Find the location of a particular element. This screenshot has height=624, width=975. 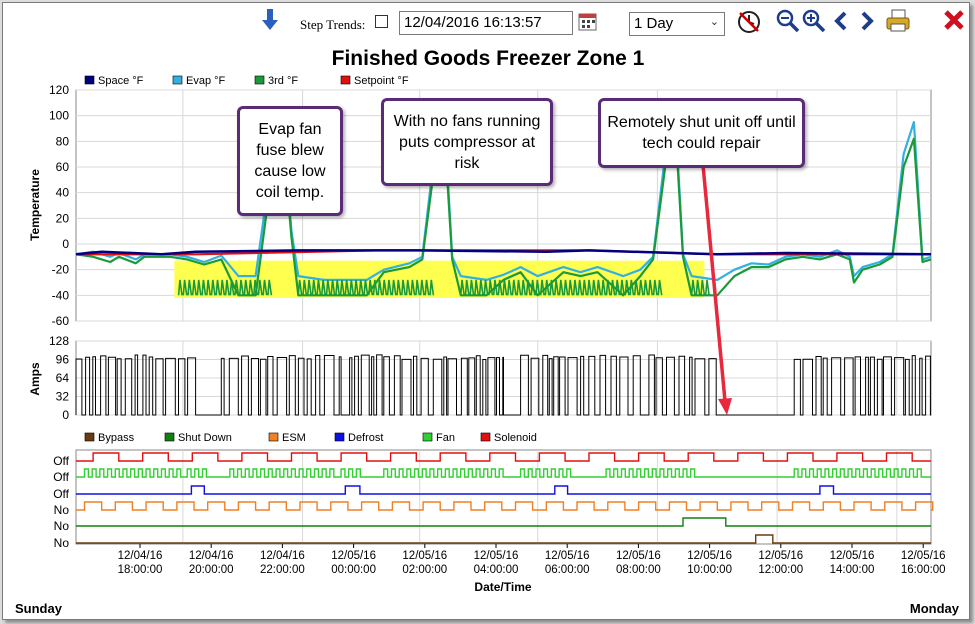

temperature-tick-label: -60 is located at coordinates (61, 321).